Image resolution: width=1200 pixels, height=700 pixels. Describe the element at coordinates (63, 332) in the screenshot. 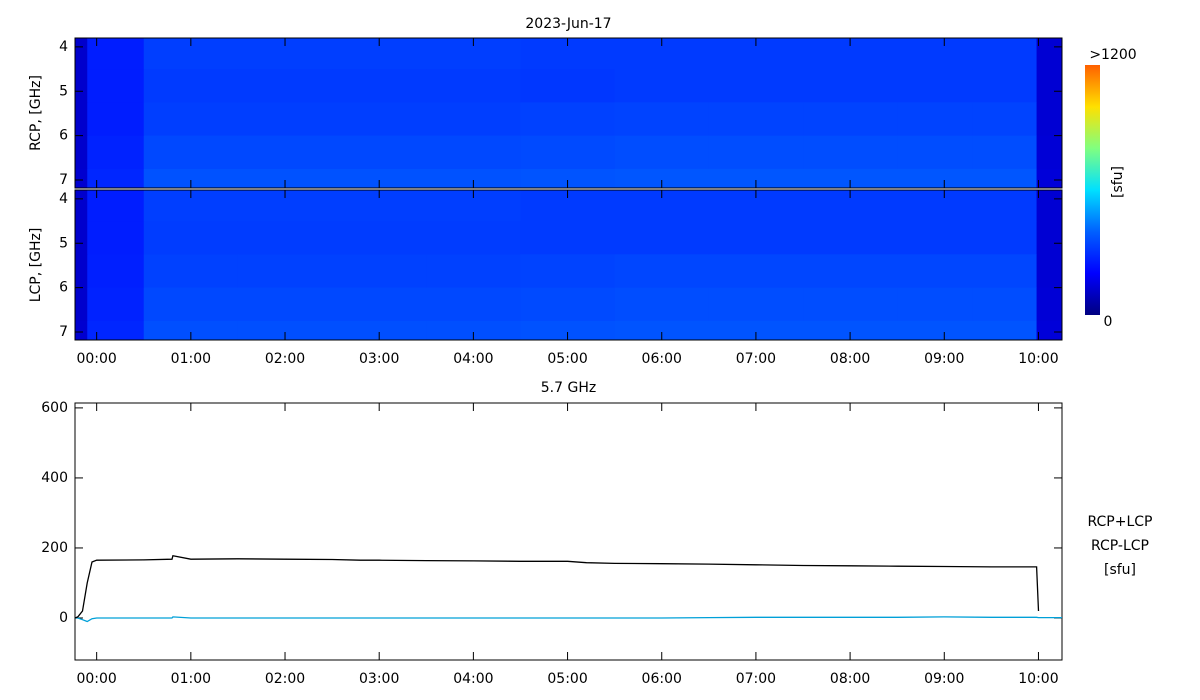

I see `y-tick-label: 7` at that location.